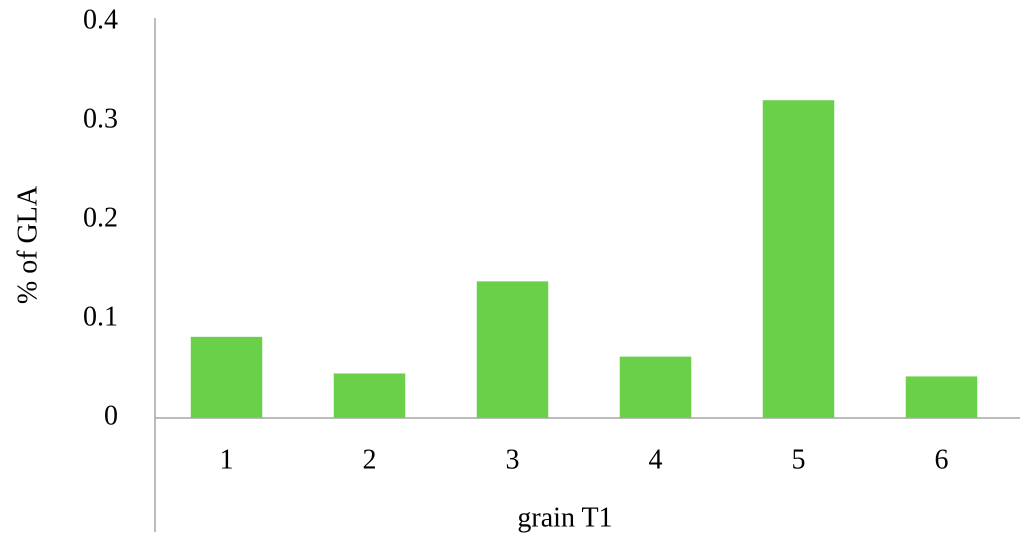  Describe the element at coordinates (100, 316) in the screenshot. I see `y-tick-label: 0.1` at that location.